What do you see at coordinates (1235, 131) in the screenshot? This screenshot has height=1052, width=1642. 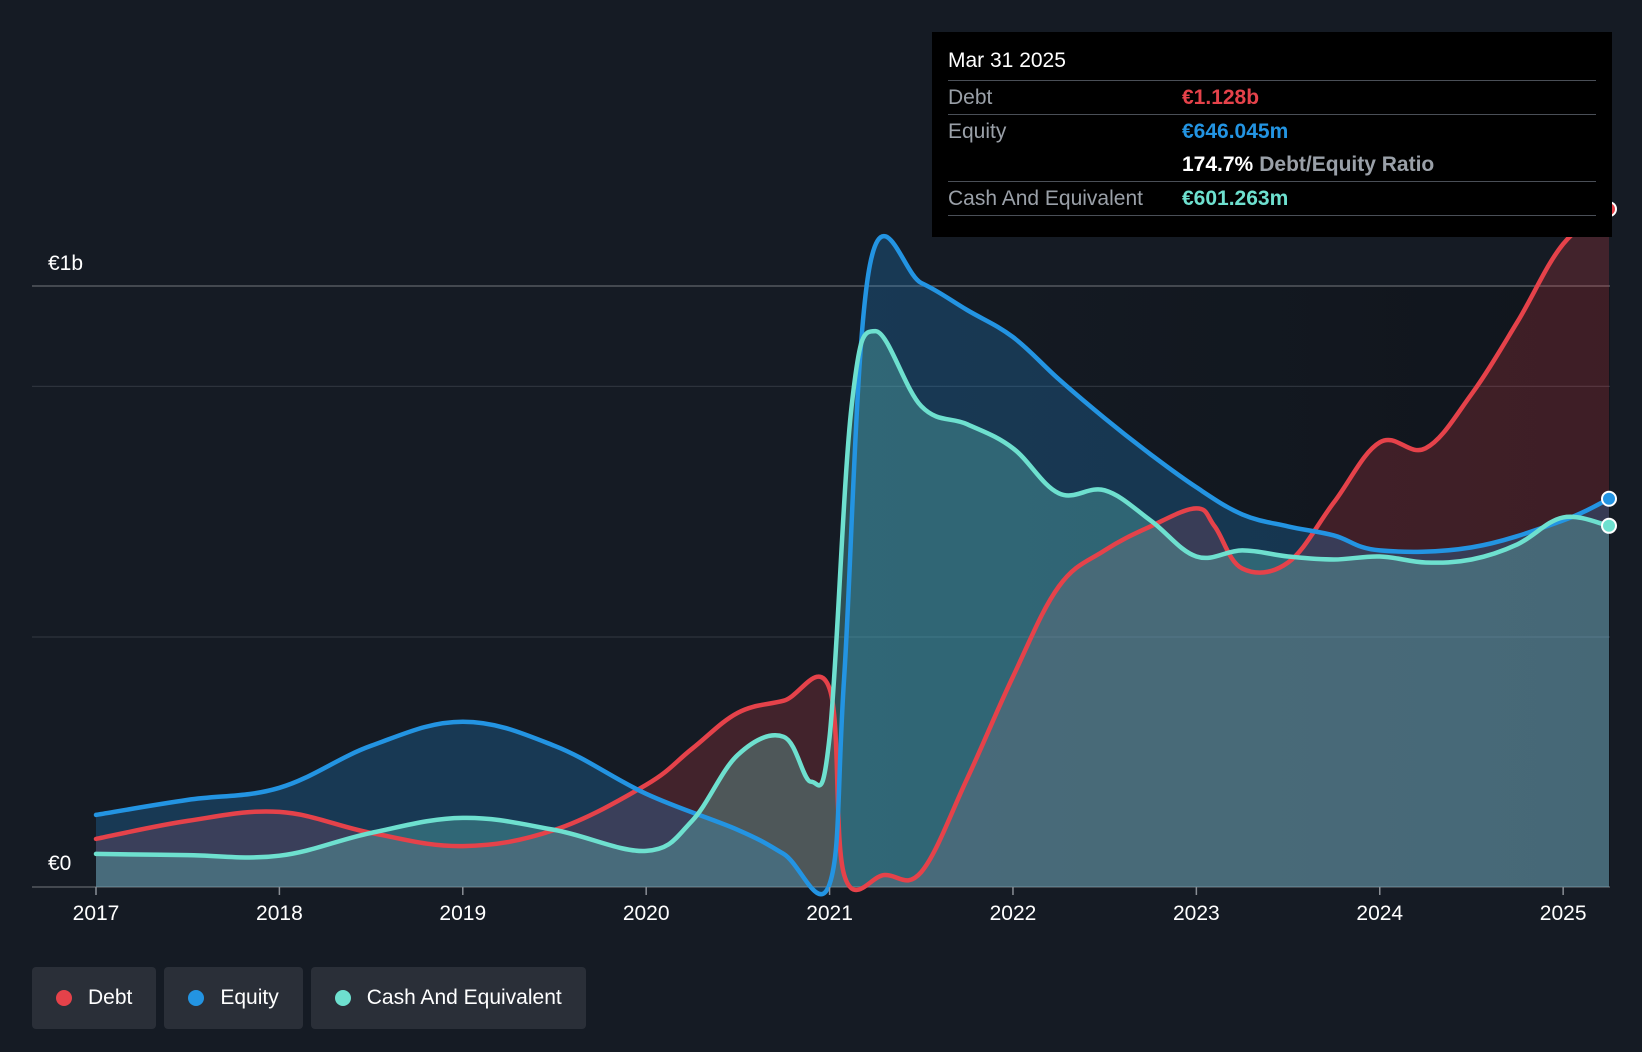 I see `tooltip-equity-value: €646.045m` at bounding box center [1235, 131].